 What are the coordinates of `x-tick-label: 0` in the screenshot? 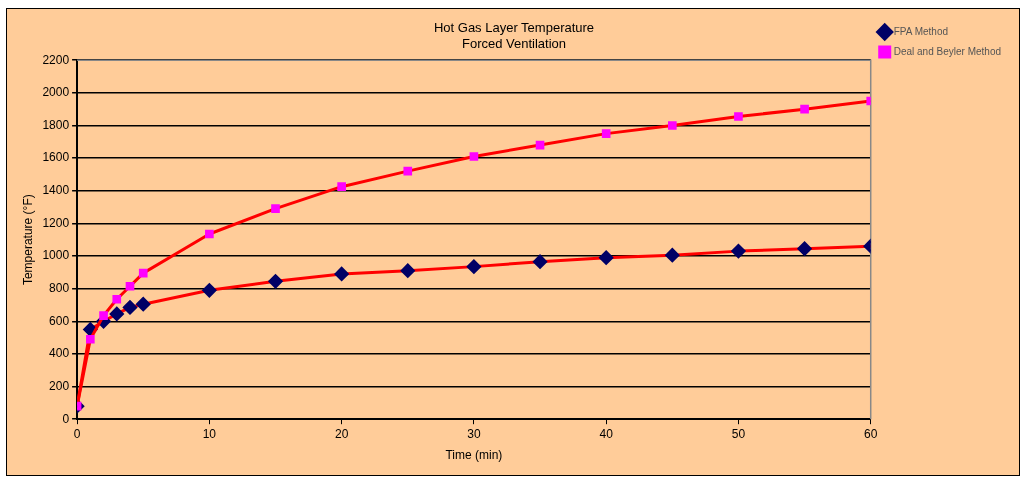 It's located at (77, 433).